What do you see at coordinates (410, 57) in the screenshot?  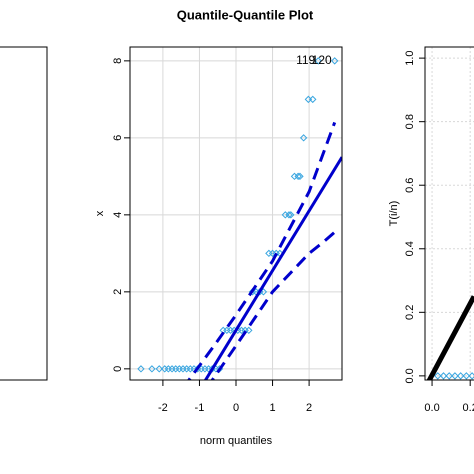 I see `y-tick-label: 1.0` at bounding box center [410, 57].